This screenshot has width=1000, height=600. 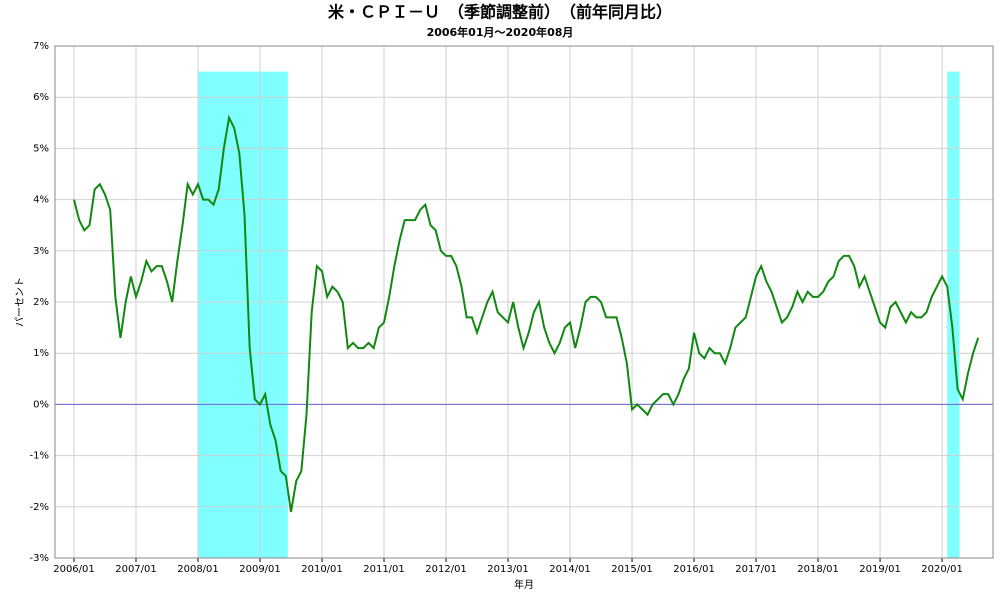 I want to click on x-tick-label: 2018/01, so click(x=818, y=569).